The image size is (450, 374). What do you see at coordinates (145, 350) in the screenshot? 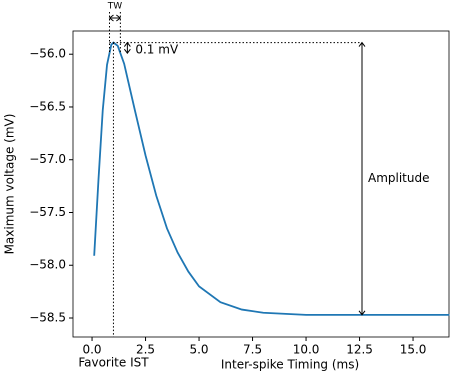
I see `x-tick-label: 2.5` at bounding box center [145, 350].